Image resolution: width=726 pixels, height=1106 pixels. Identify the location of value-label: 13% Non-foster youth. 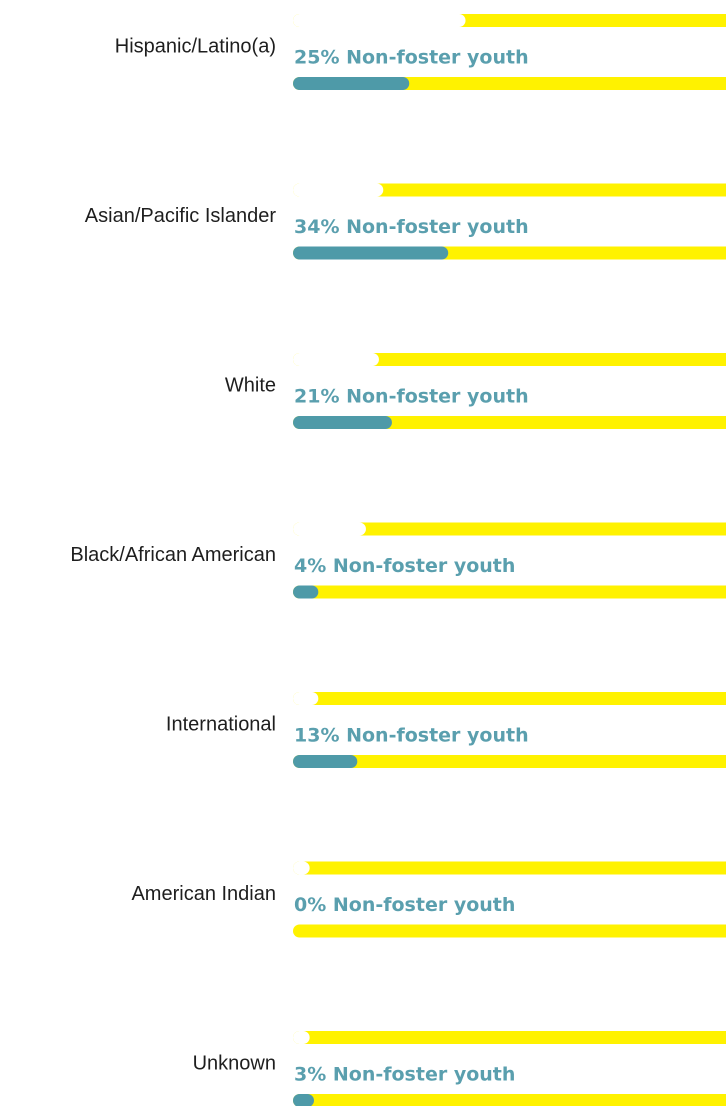
(411, 736).